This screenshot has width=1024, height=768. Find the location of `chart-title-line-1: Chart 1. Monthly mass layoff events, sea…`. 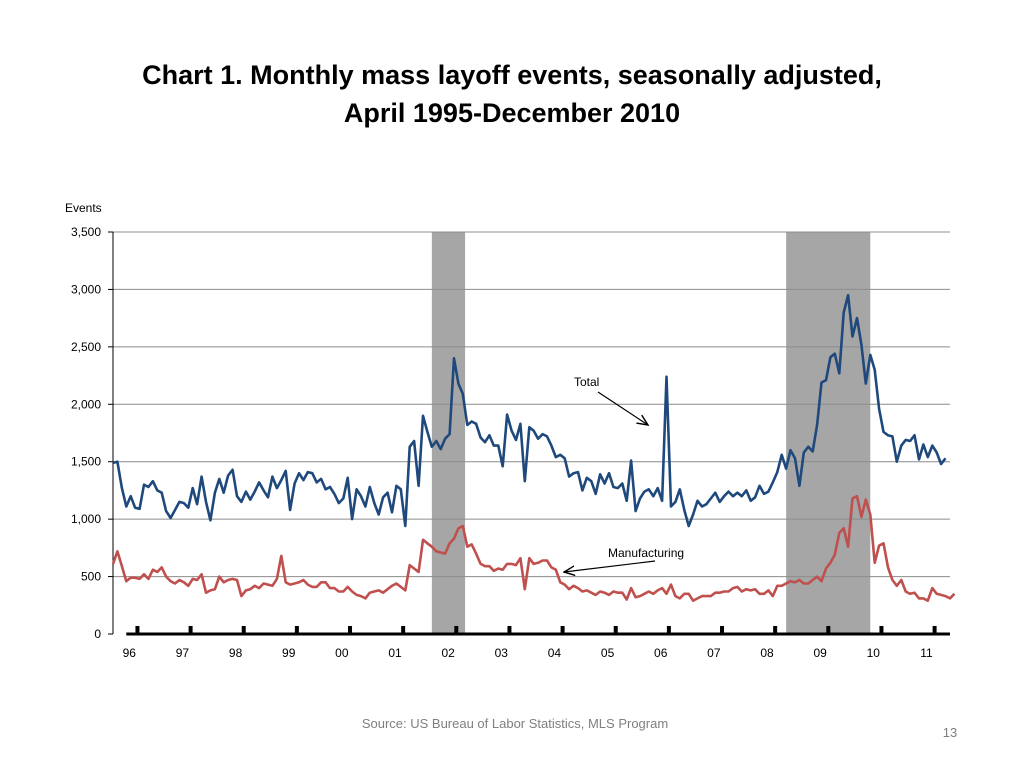

chart-title-line-1: Chart 1. Monthly mass layoff events, sea… is located at coordinates (512, 75).